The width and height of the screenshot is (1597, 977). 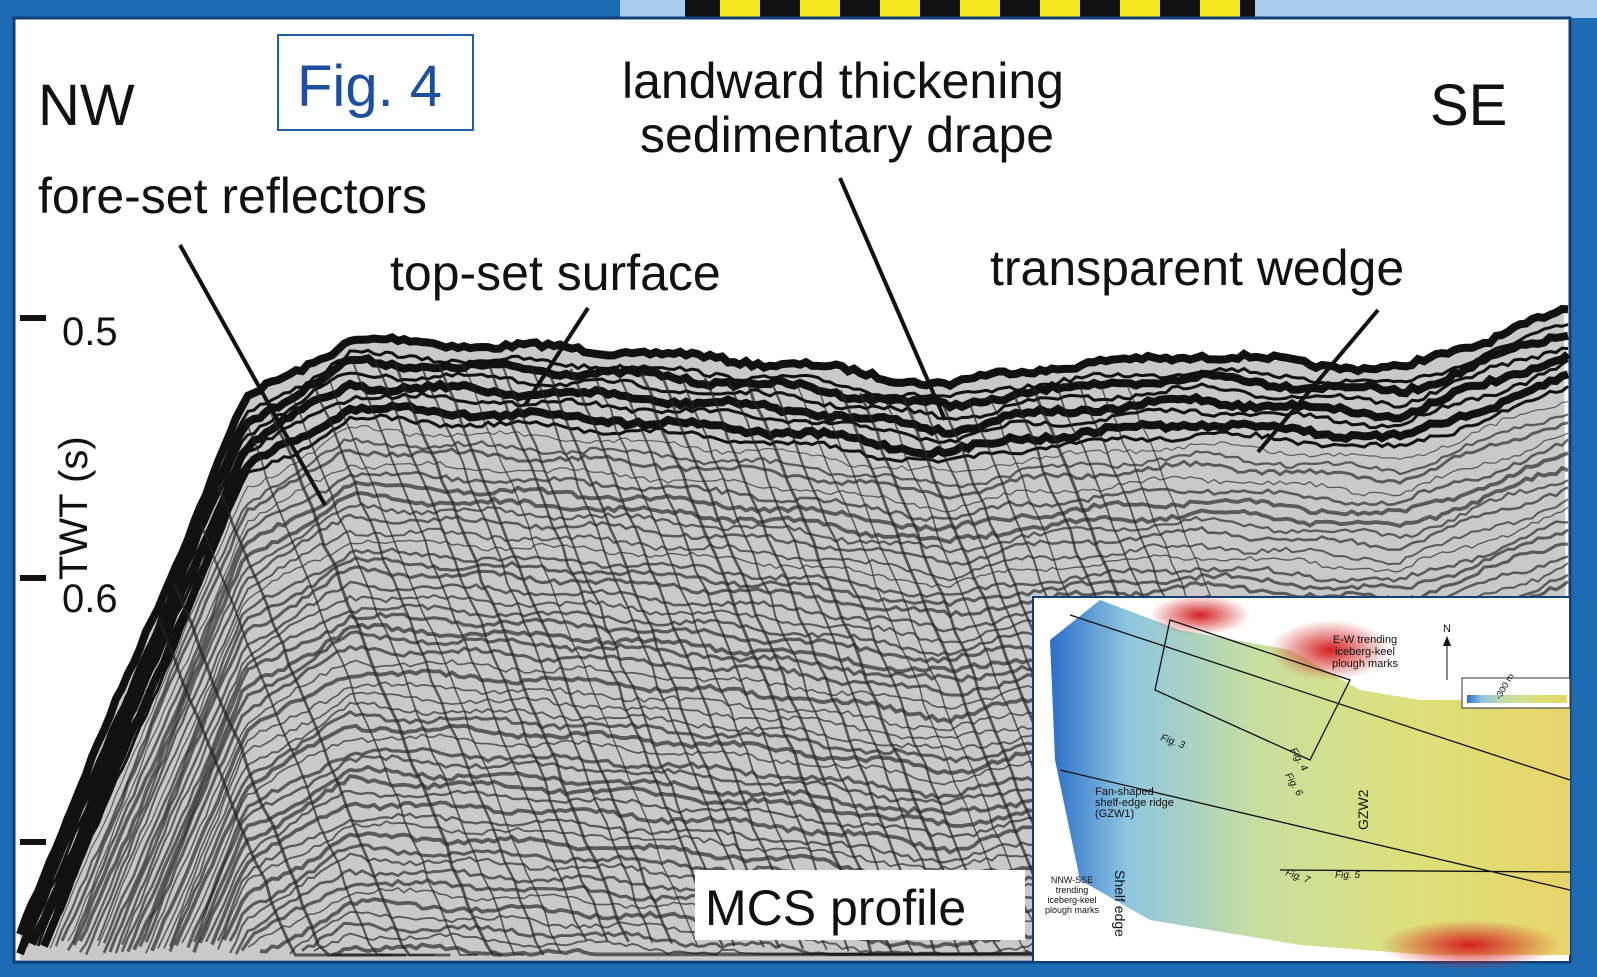 What do you see at coordinates (1124, 792) in the screenshot?
I see `map-label: Fan-shaped` at bounding box center [1124, 792].